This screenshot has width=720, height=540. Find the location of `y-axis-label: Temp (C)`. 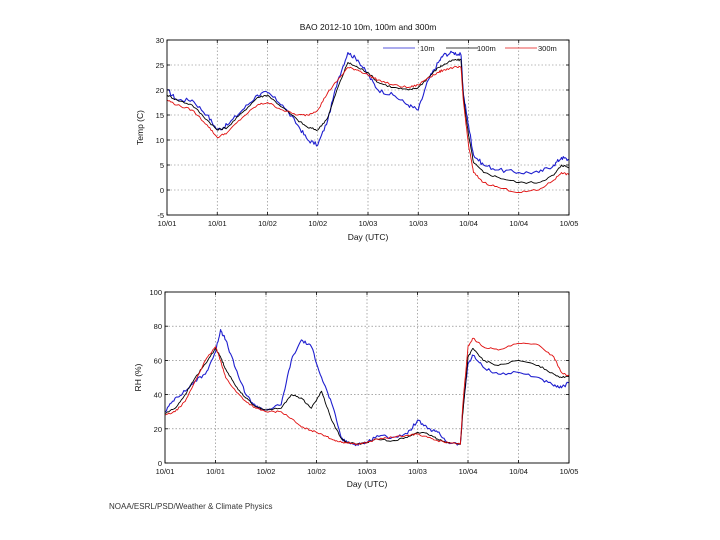

y-axis-label: Temp (C) is located at coordinates (140, 127).